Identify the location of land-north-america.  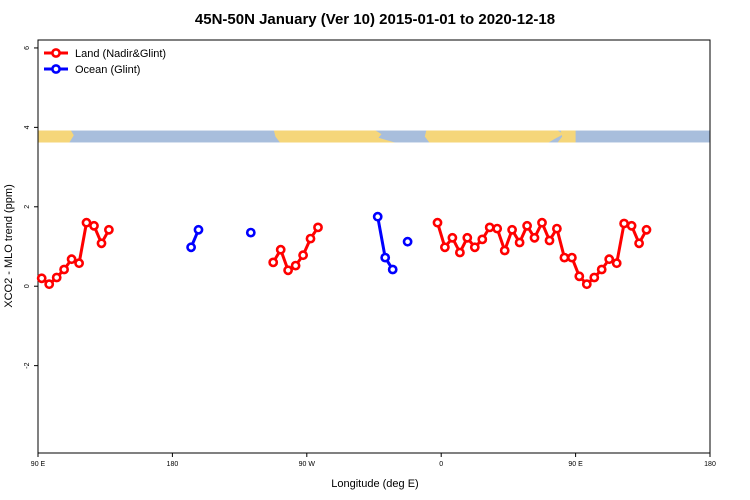
(334, 136).